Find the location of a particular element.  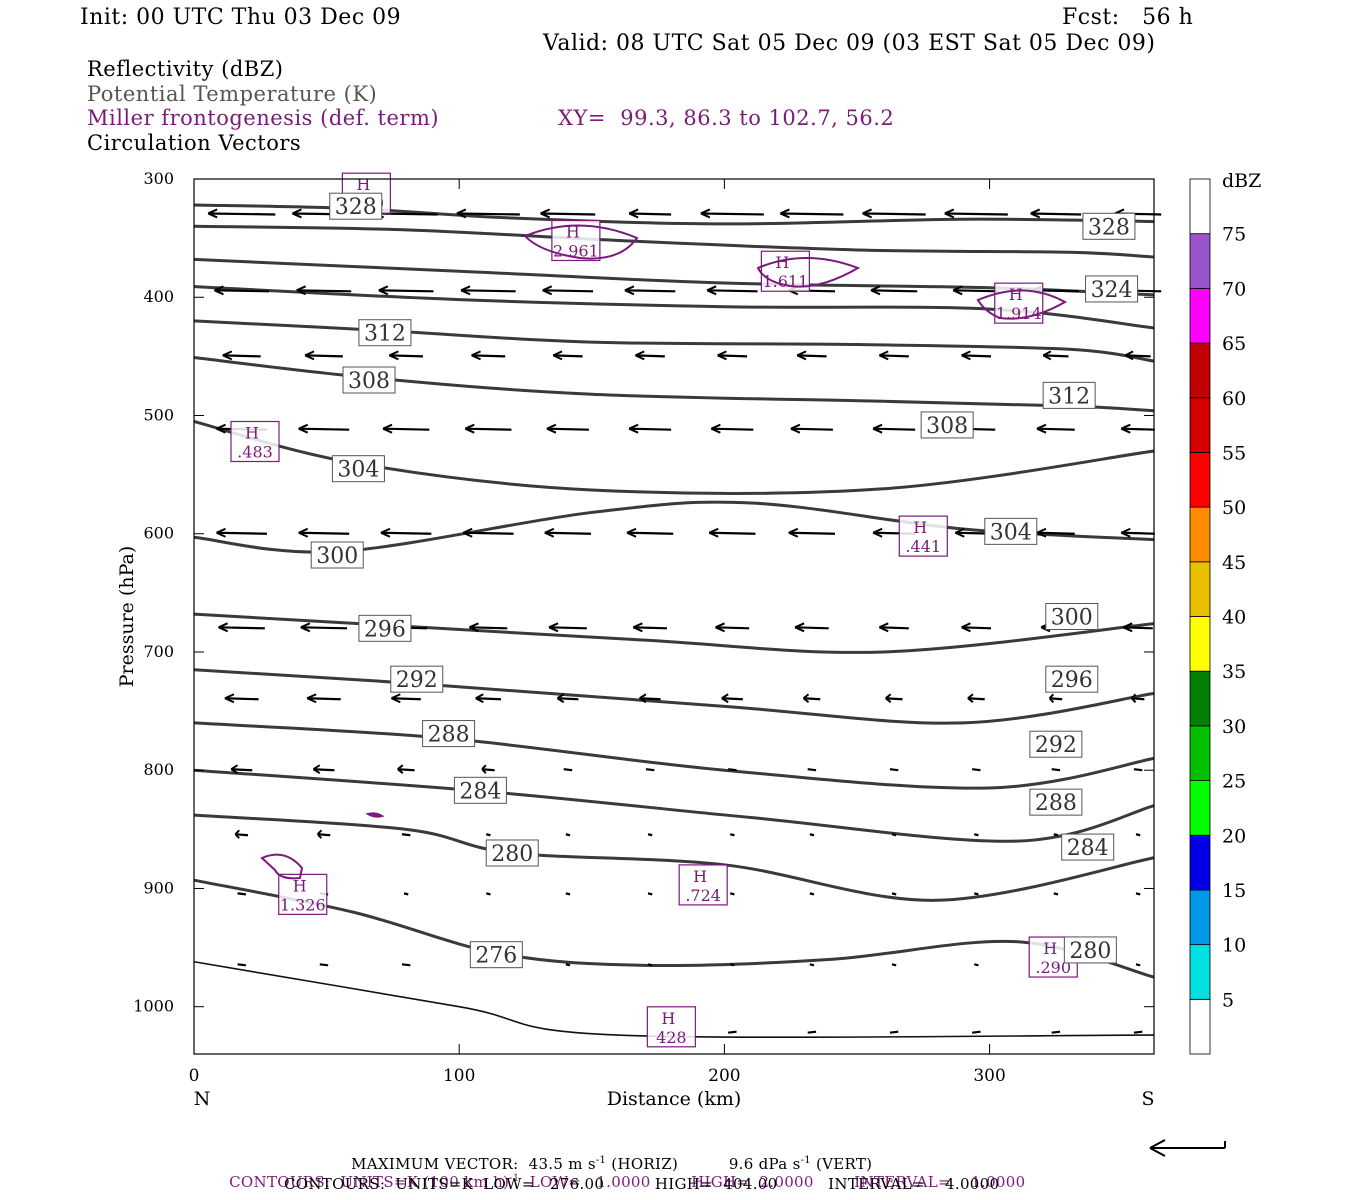

x-axis-title: Distance (km) is located at coordinates (674, 1099).